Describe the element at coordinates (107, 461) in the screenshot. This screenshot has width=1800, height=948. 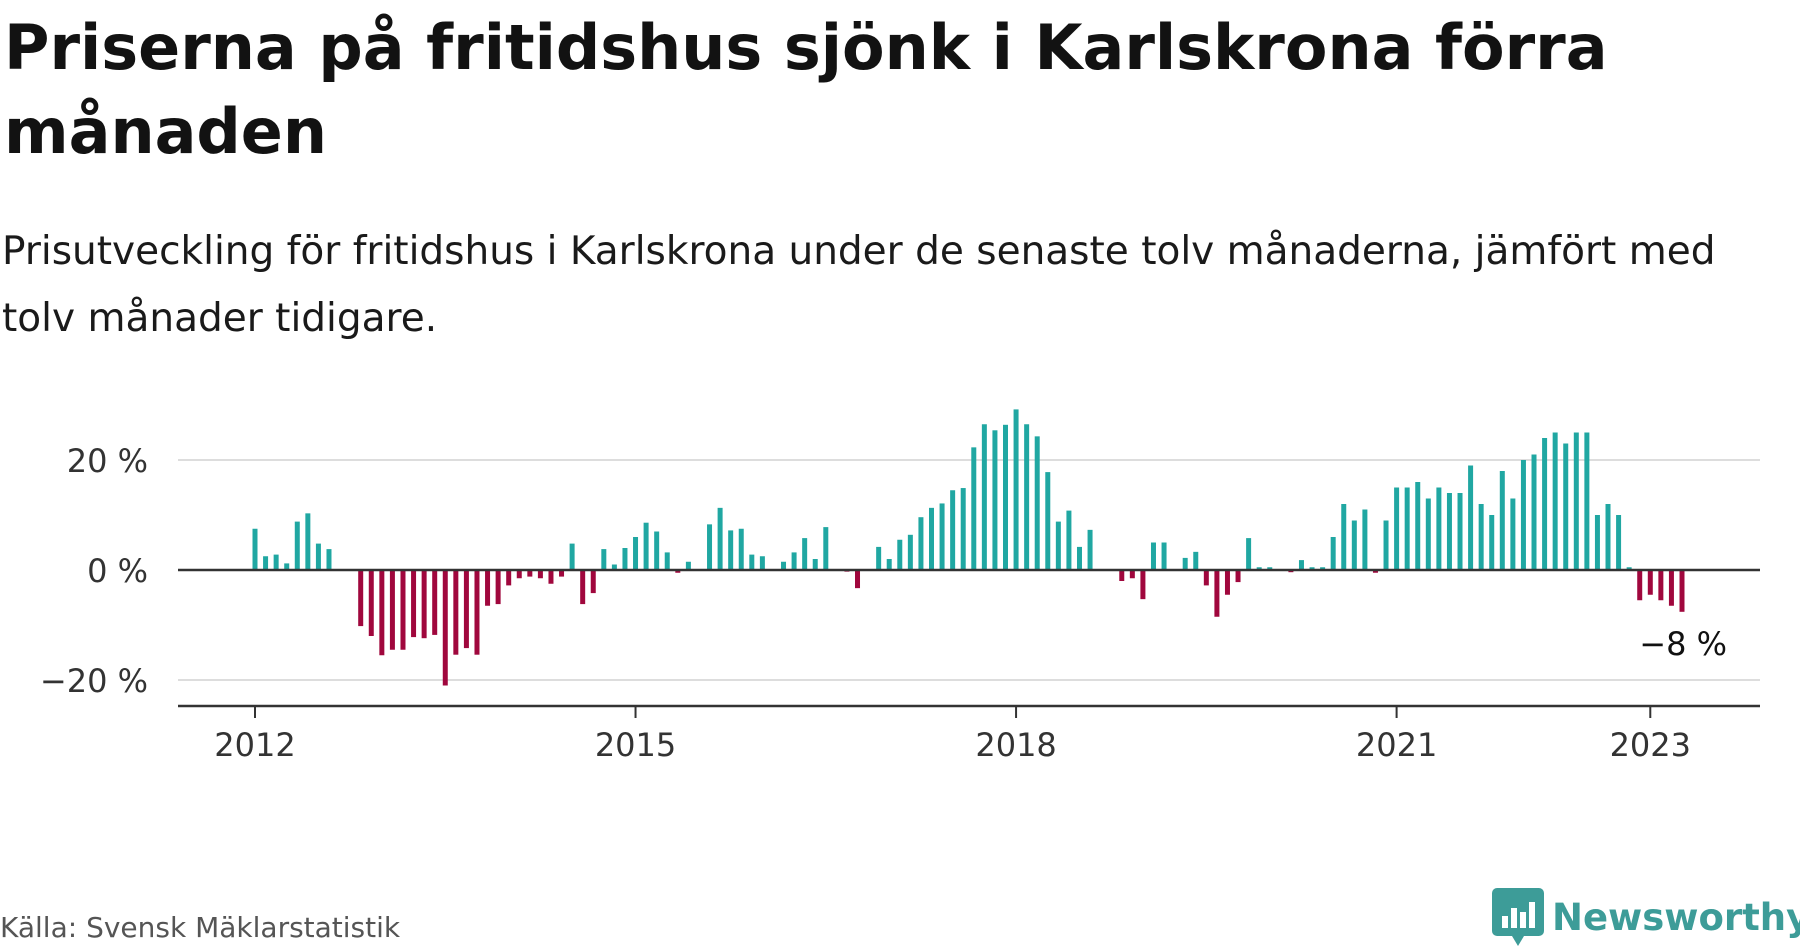
I see `y-tick-label: 20 %` at that location.